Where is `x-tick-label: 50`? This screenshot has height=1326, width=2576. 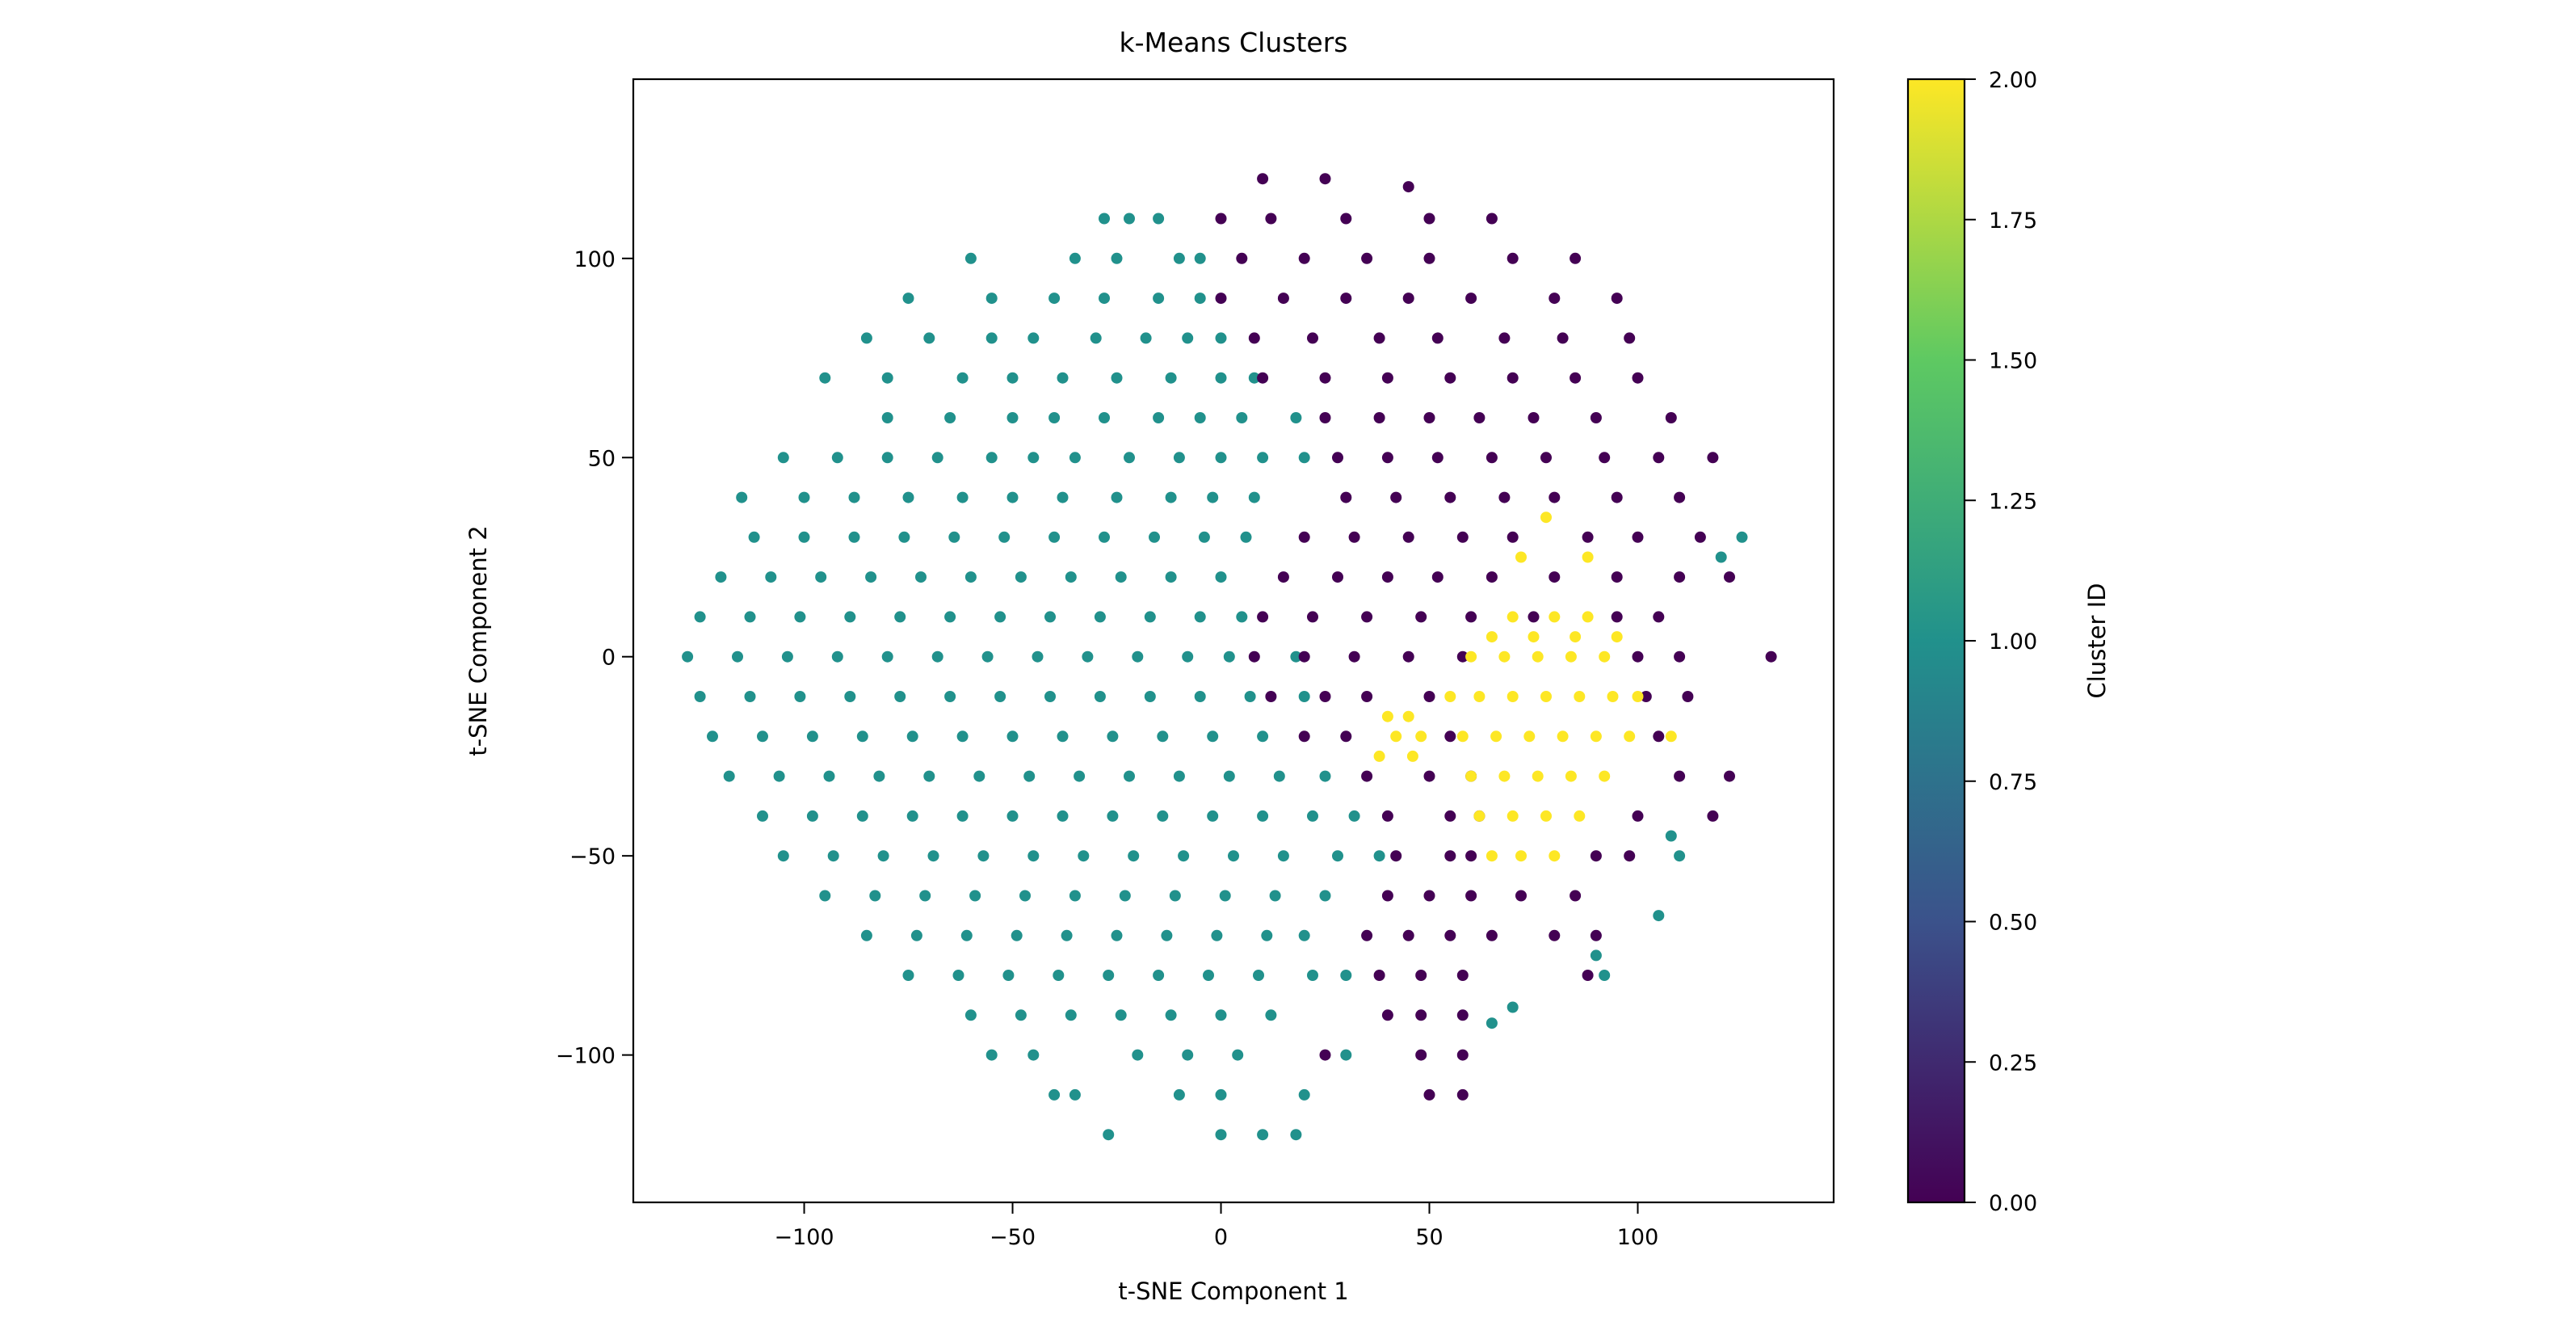 x-tick-label: 50 is located at coordinates (1429, 1237).